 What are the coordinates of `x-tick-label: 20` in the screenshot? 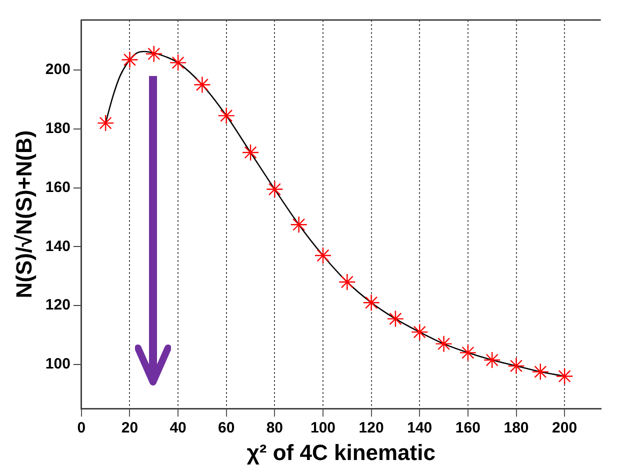 It's located at (129, 428).